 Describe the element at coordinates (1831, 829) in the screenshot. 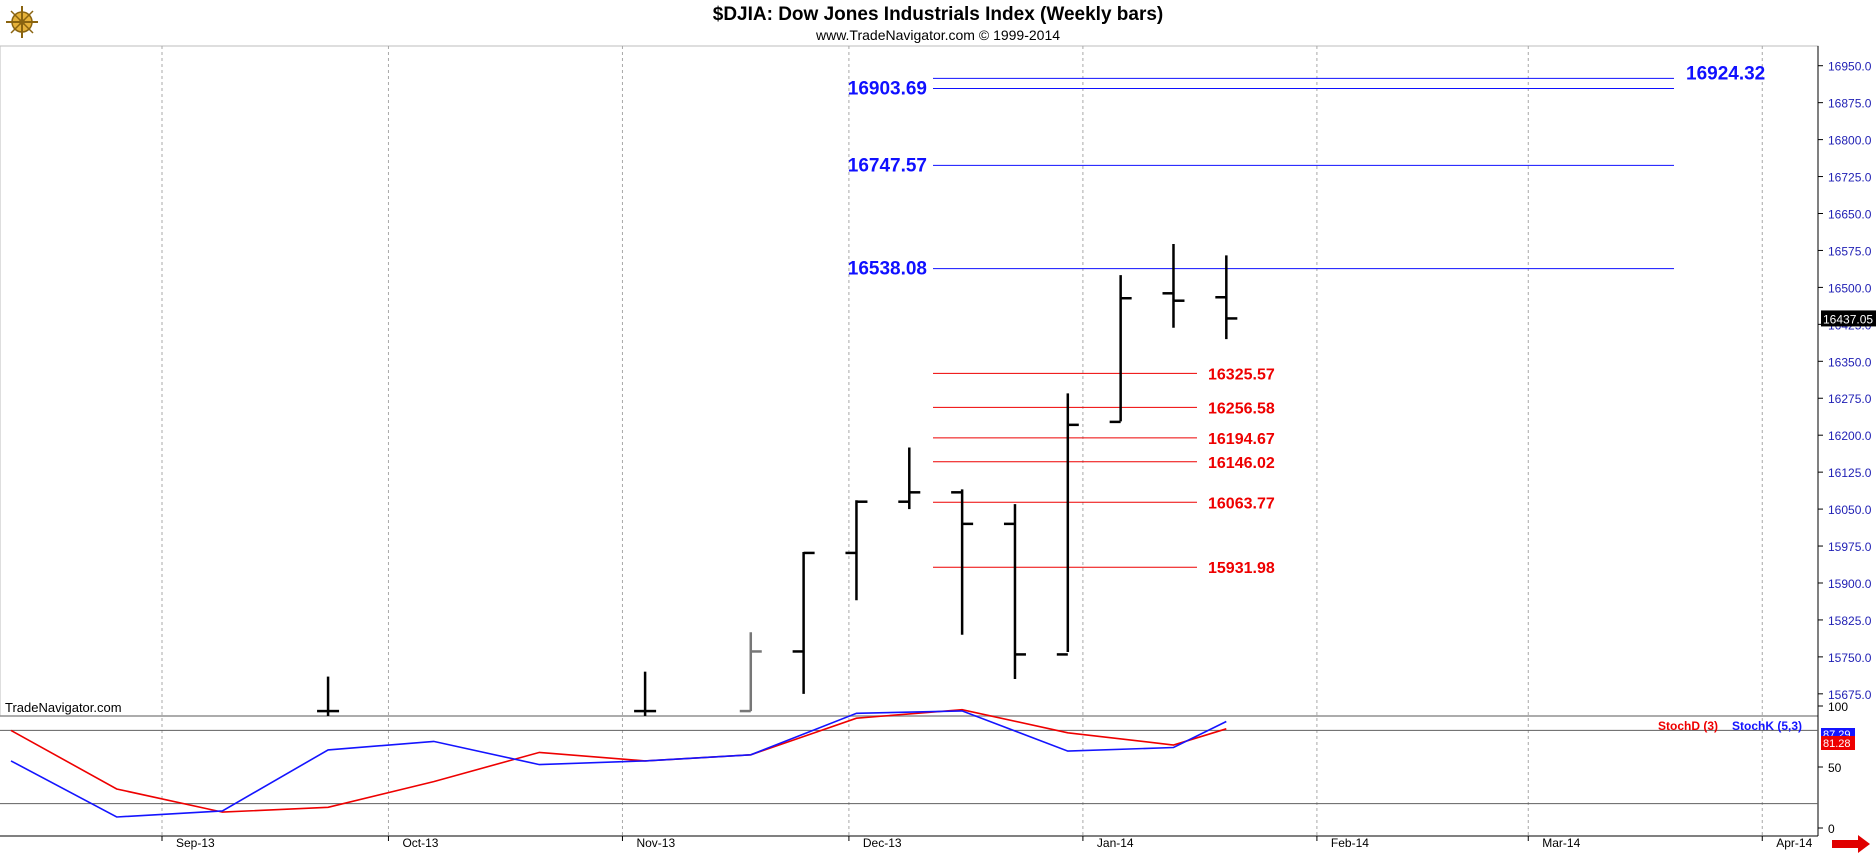

I see `stoch-y-tick-label: 0` at that location.